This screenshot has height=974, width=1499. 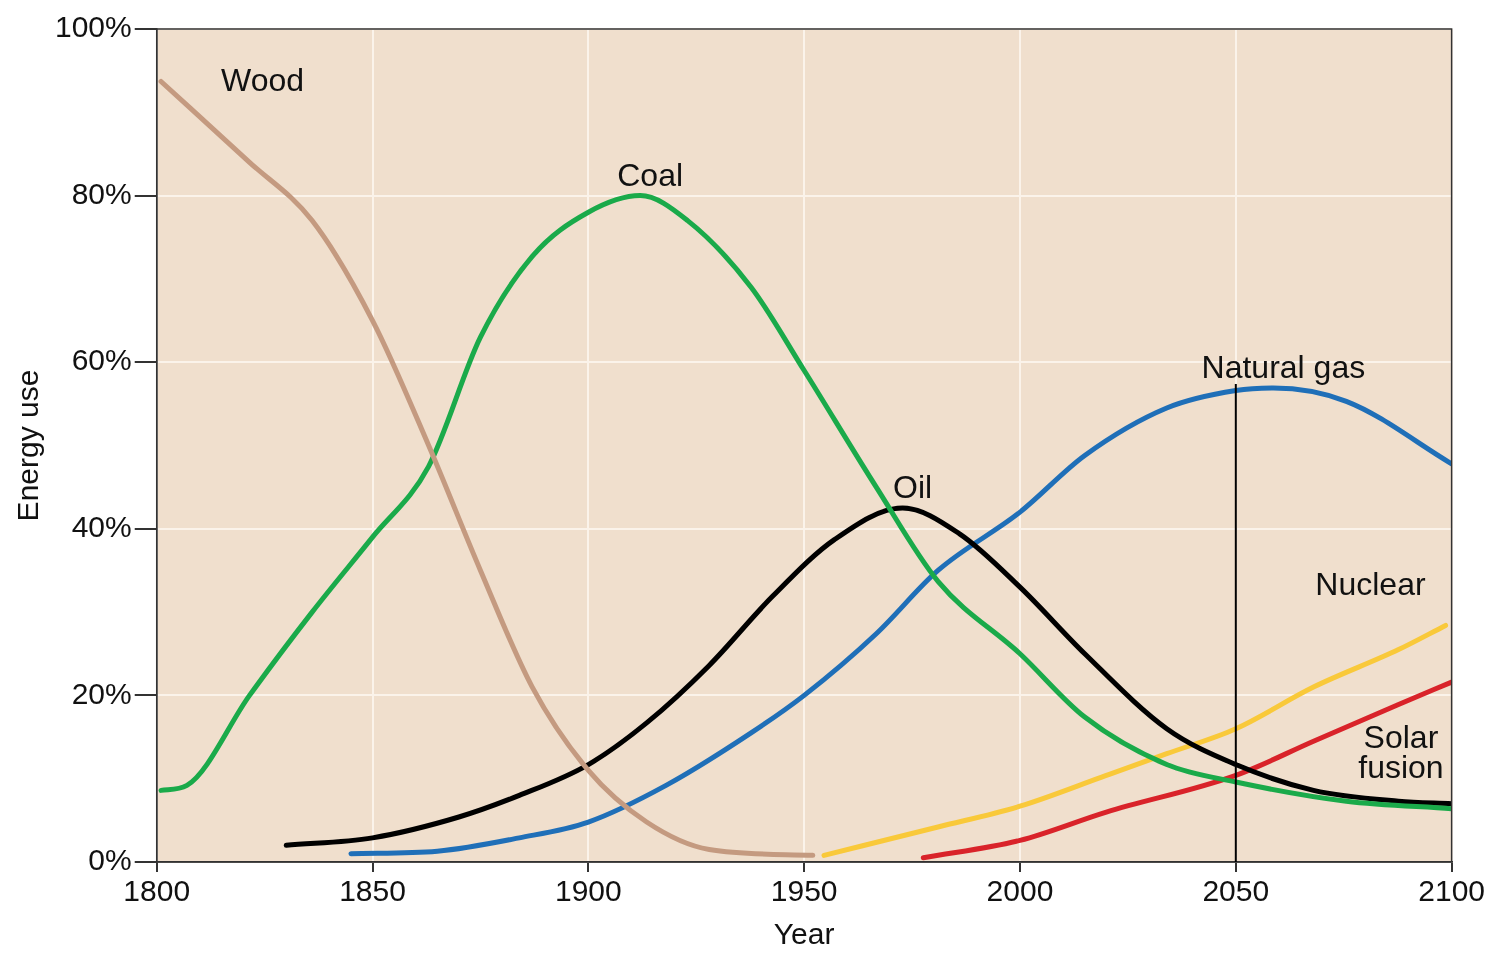 What do you see at coordinates (1452, 891) in the screenshot?
I see `x-tick-label: 2100` at bounding box center [1452, 891].